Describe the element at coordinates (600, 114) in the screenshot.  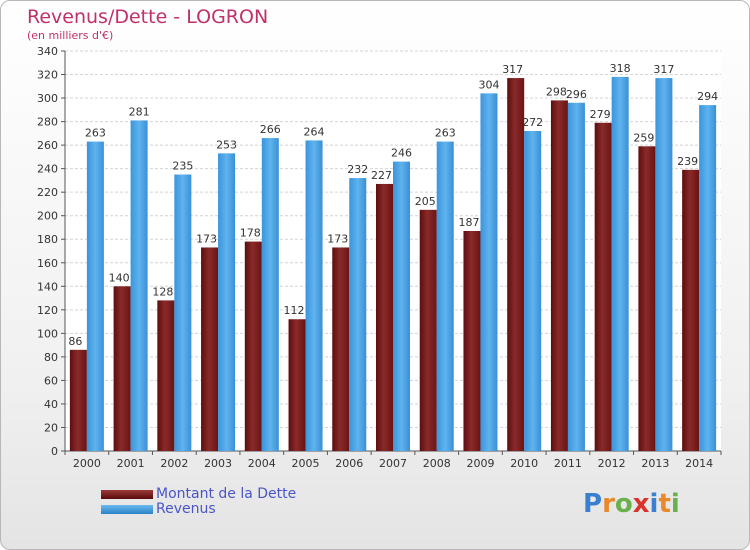
I see `value-label-dette: 279` at that location.